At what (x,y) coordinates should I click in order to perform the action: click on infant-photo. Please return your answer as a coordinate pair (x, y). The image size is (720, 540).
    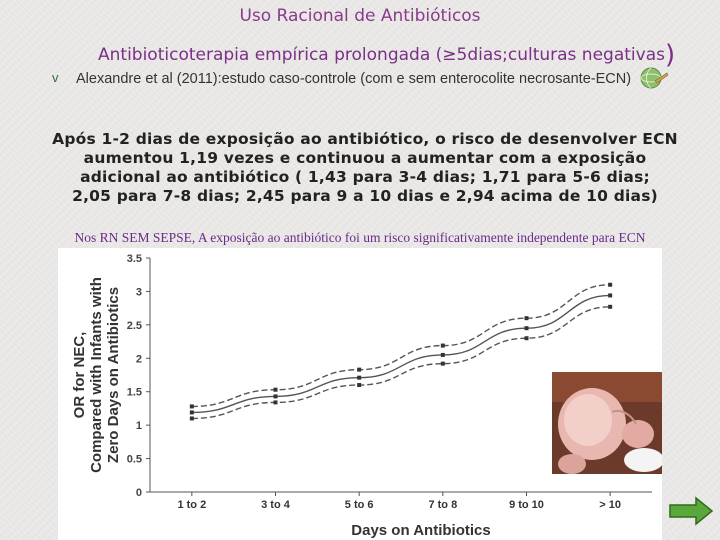
    Looking at the image, I should click on (607, 423).